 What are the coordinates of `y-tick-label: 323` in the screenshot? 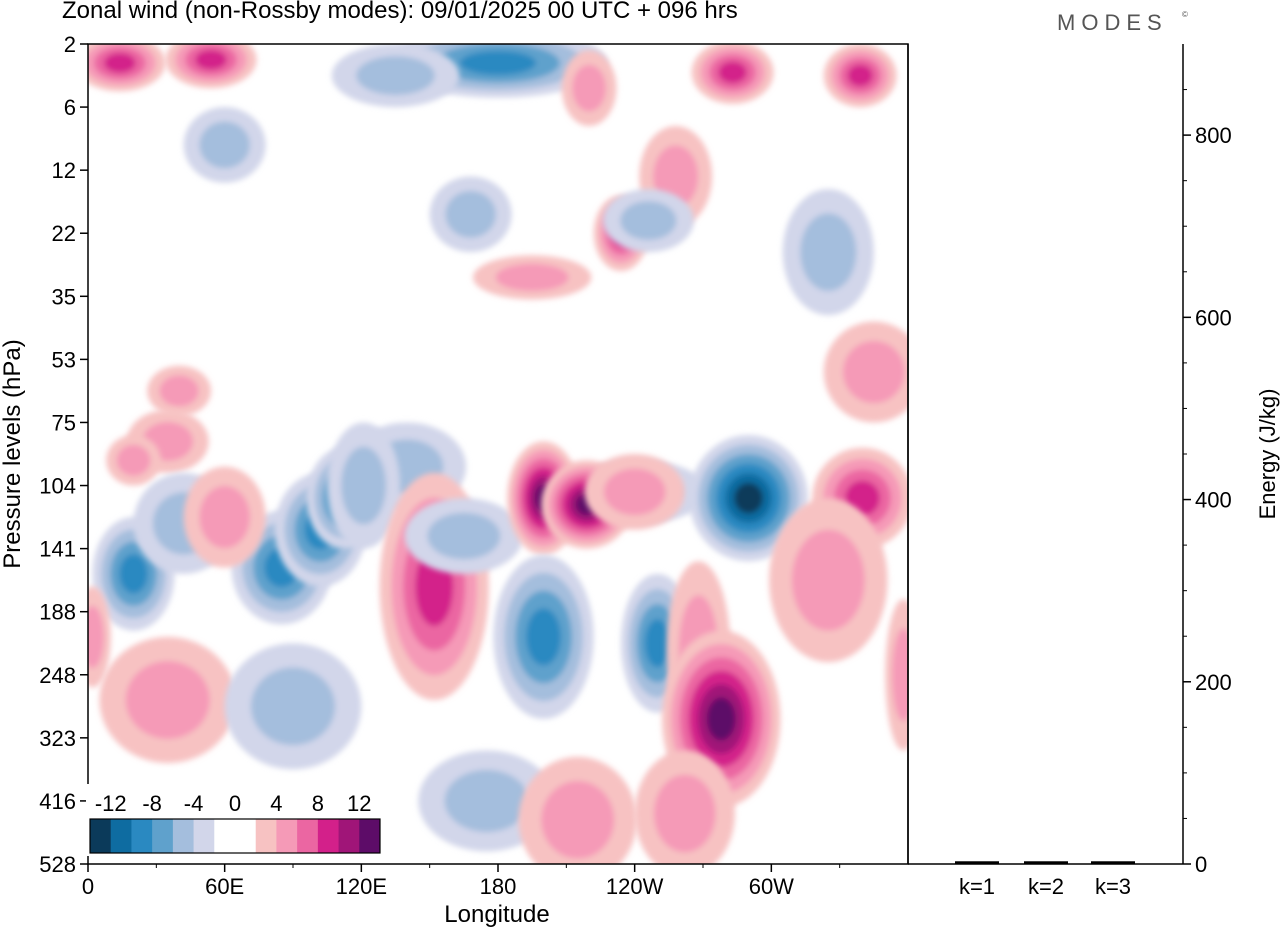 It's located at (57, 738).